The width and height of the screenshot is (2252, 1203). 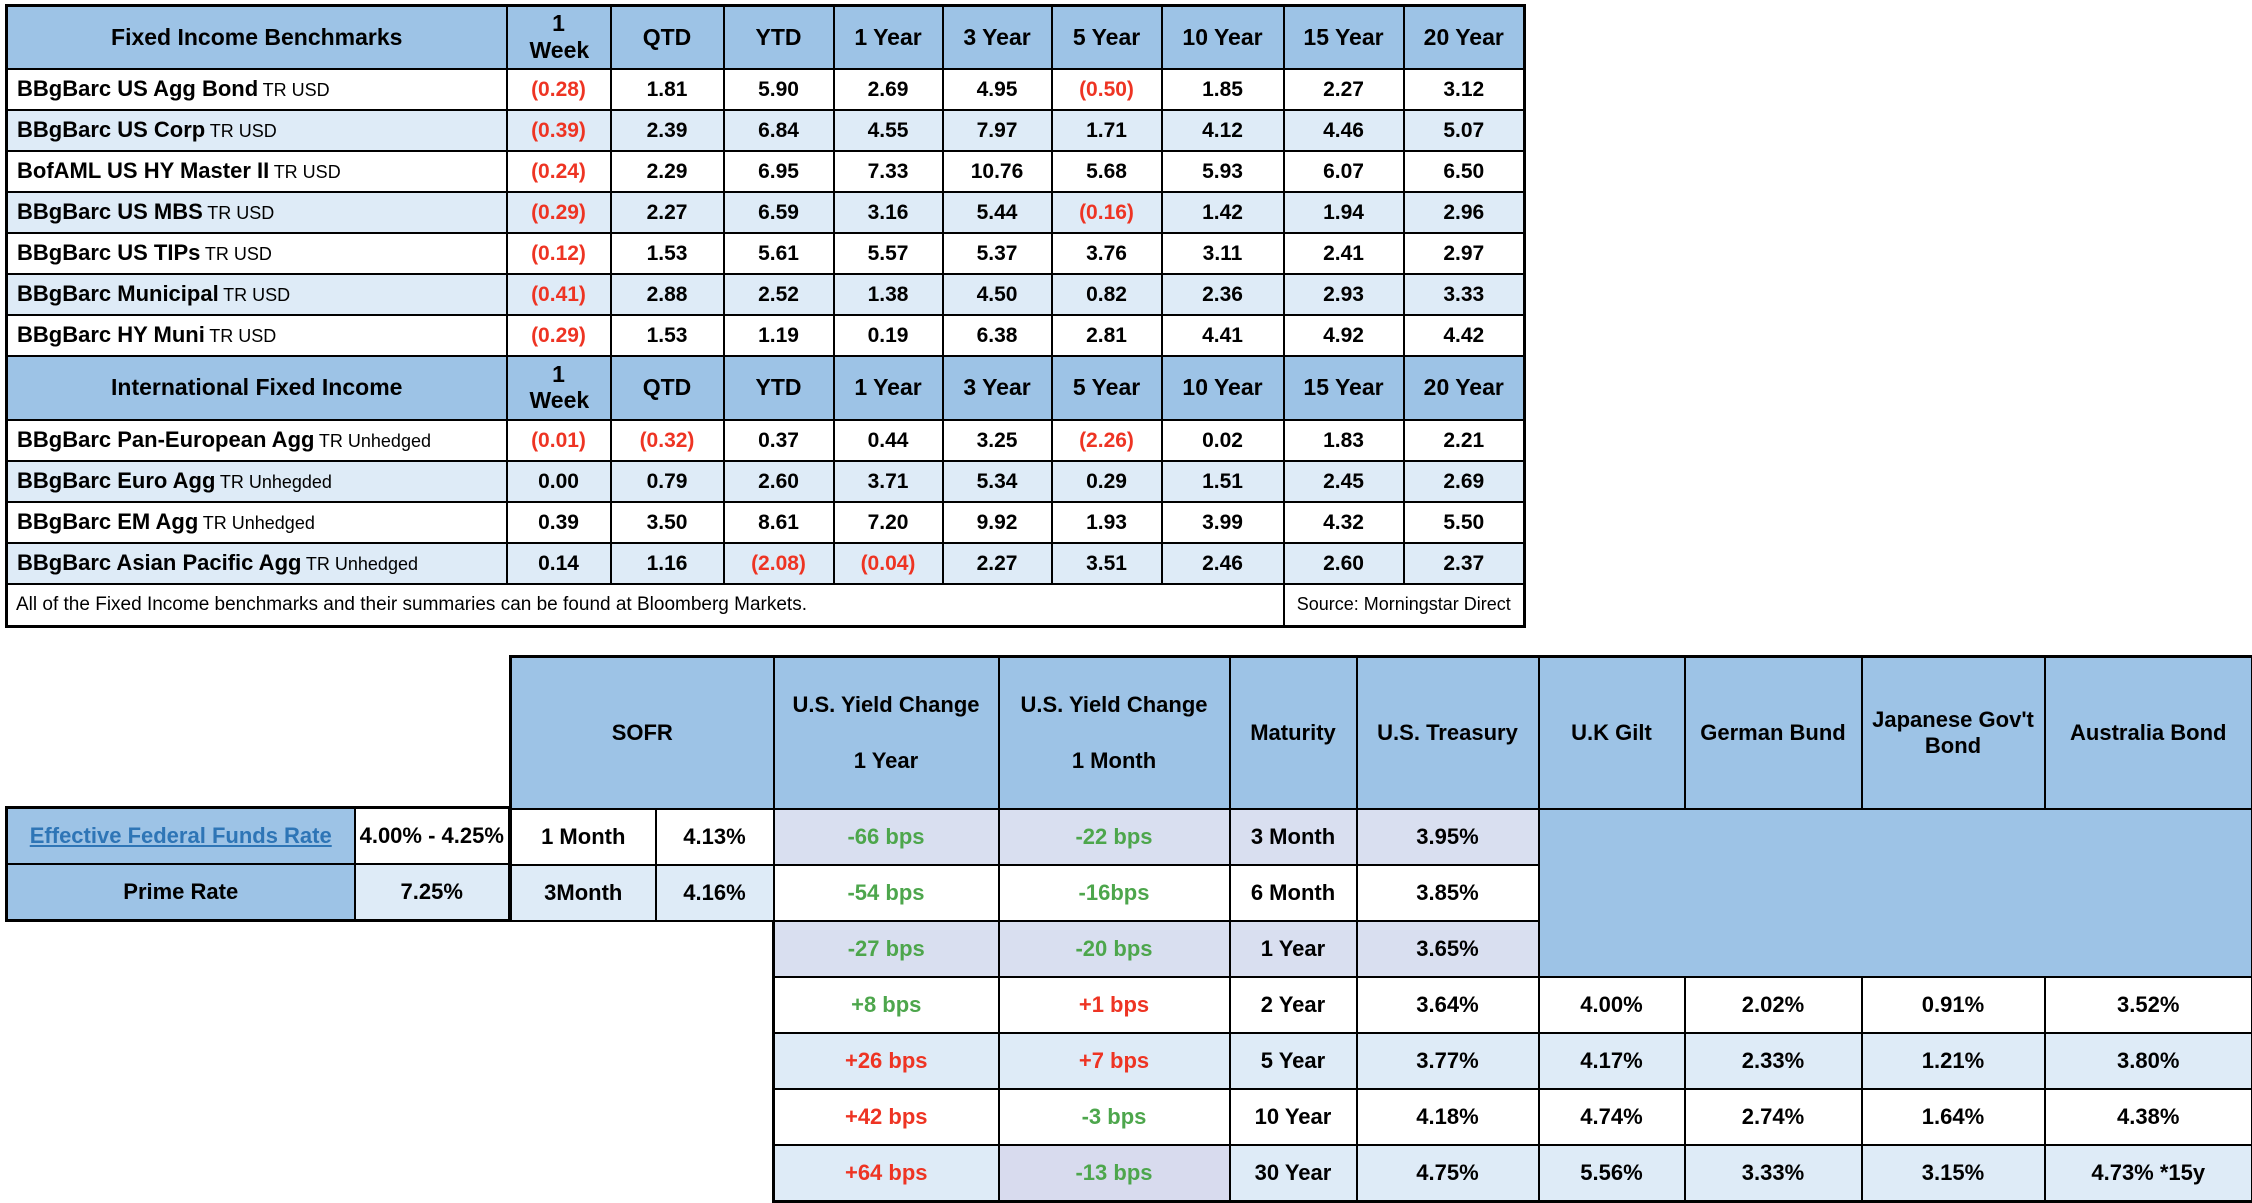 I want to click on return-value-cell: 1.53, so click(x=667, y=335).